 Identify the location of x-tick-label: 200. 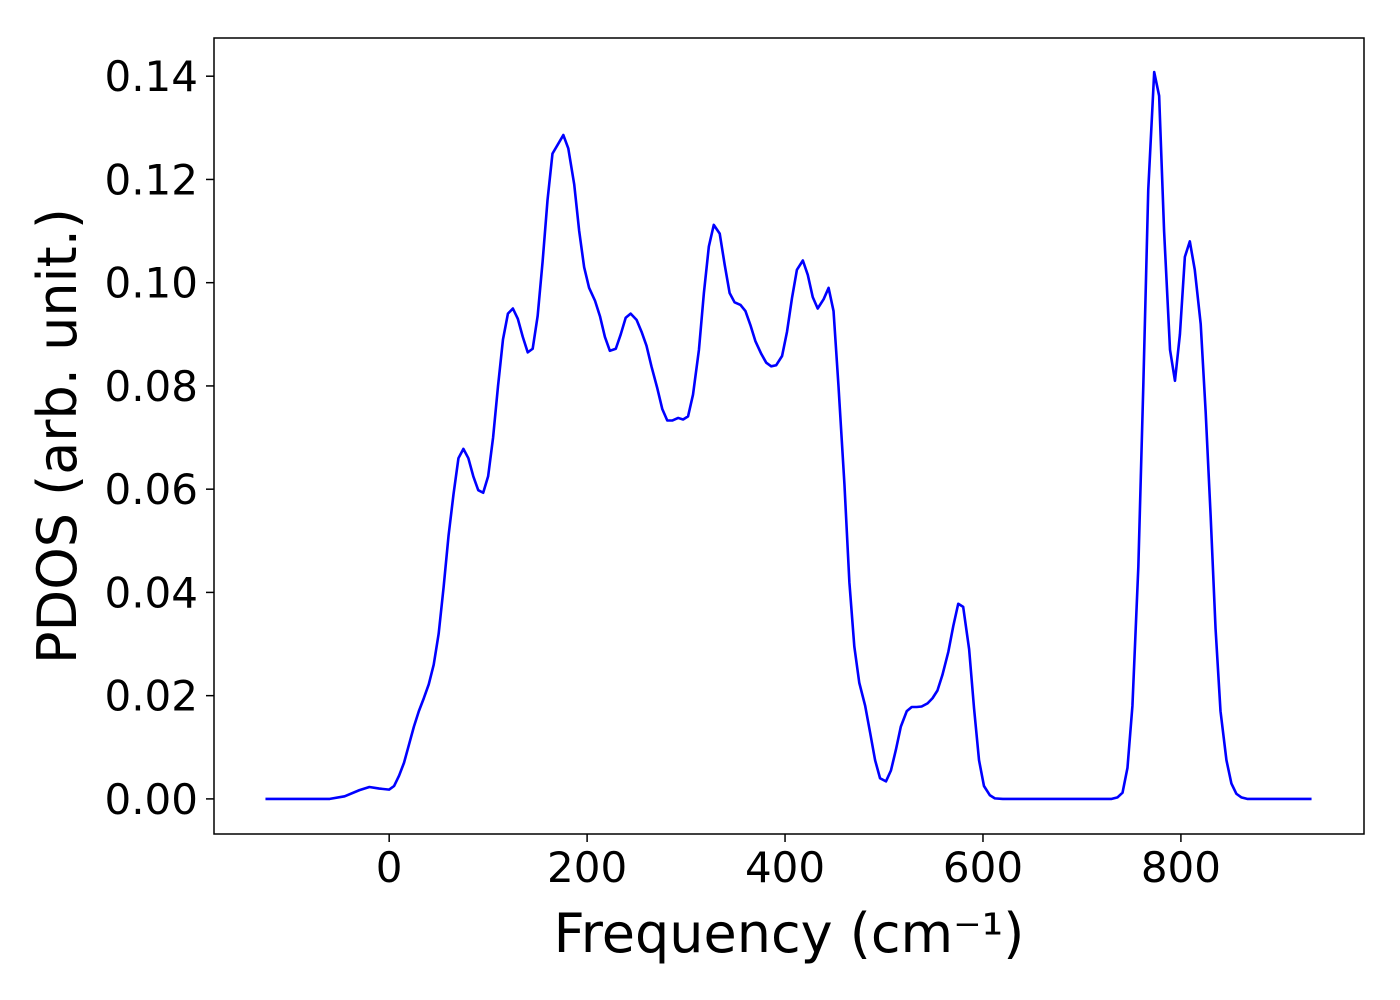
(587, 867).